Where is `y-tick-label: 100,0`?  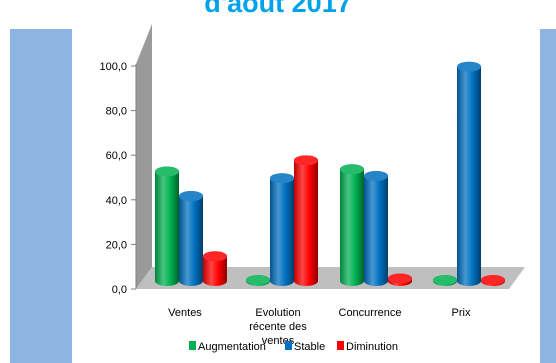 y-tick-label: 100,0 is located at coordinates (113, 67).